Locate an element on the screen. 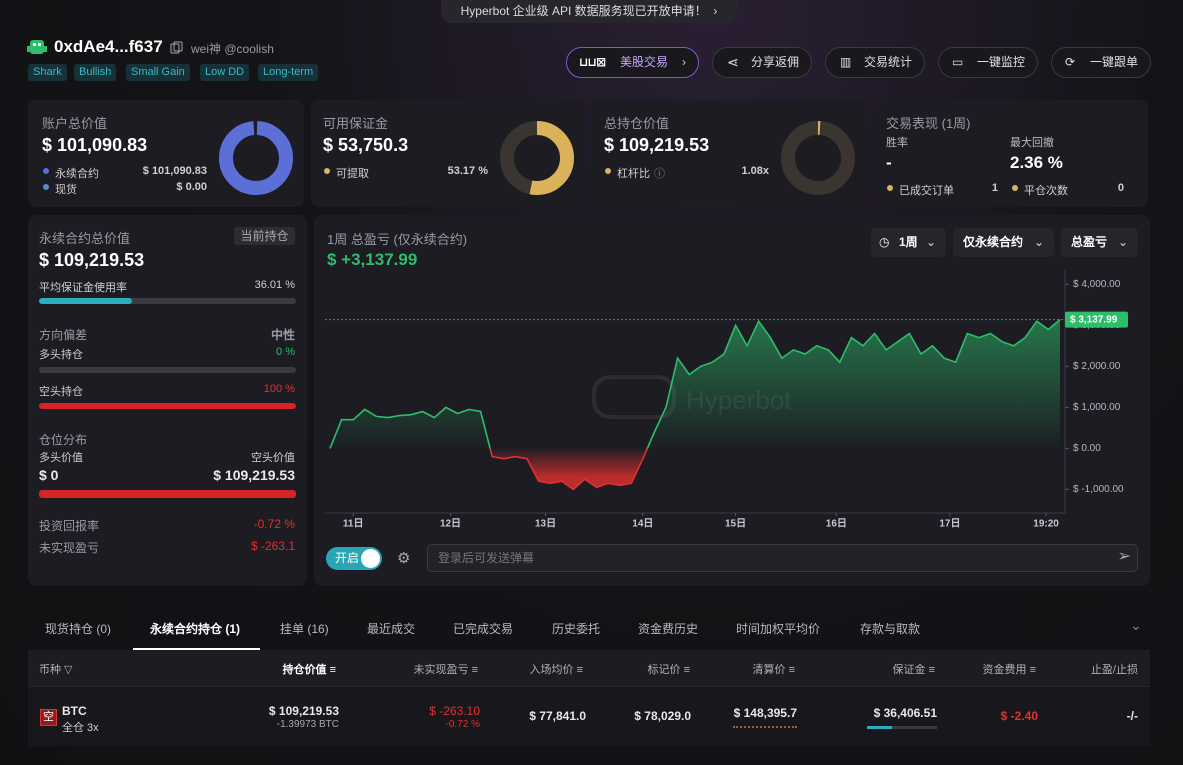  tab: 资金费历史 is located at coordinates (668, 629).